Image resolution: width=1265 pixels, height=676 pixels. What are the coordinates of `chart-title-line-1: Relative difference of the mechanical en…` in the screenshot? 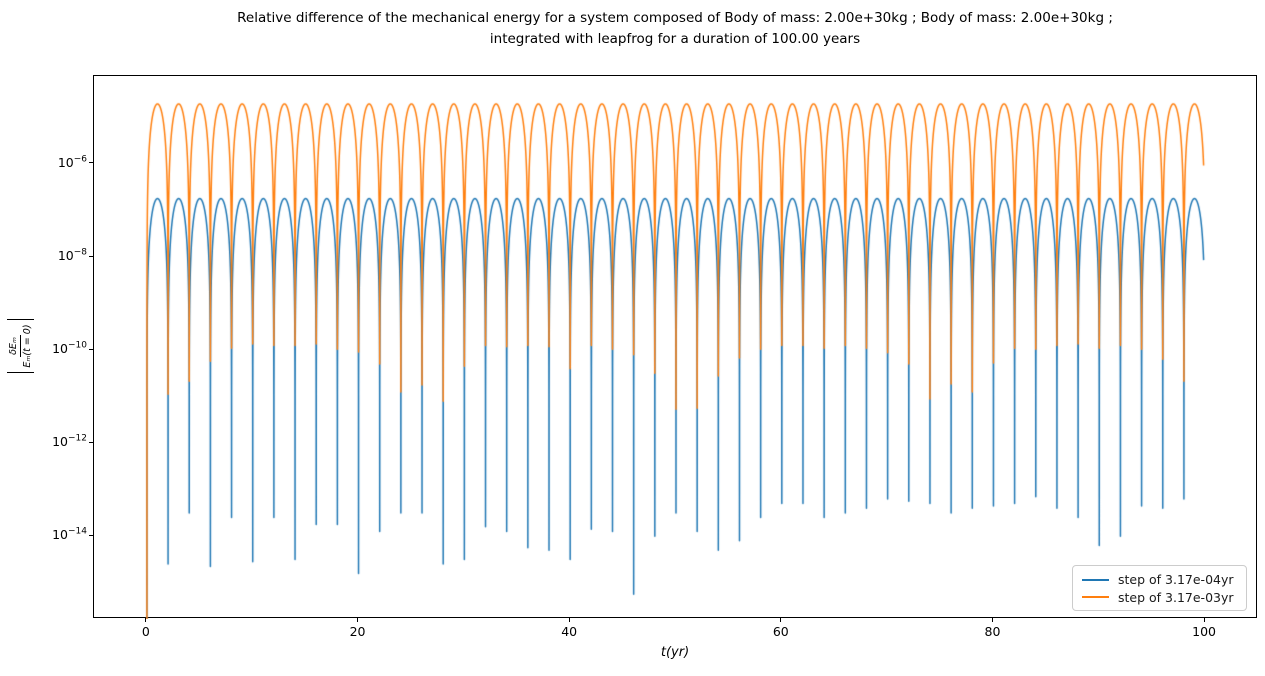 It's located at (675, 18).